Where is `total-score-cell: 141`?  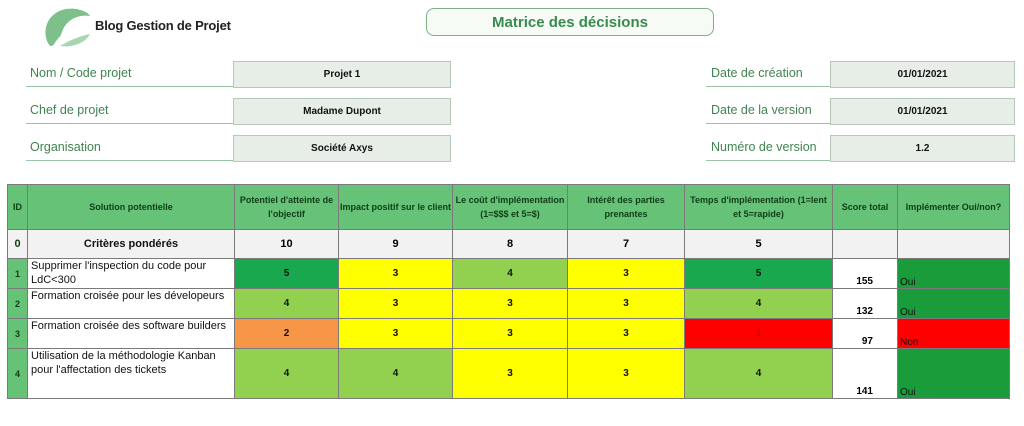
total-score-cell: 141 is located at coordinates (865, 373).